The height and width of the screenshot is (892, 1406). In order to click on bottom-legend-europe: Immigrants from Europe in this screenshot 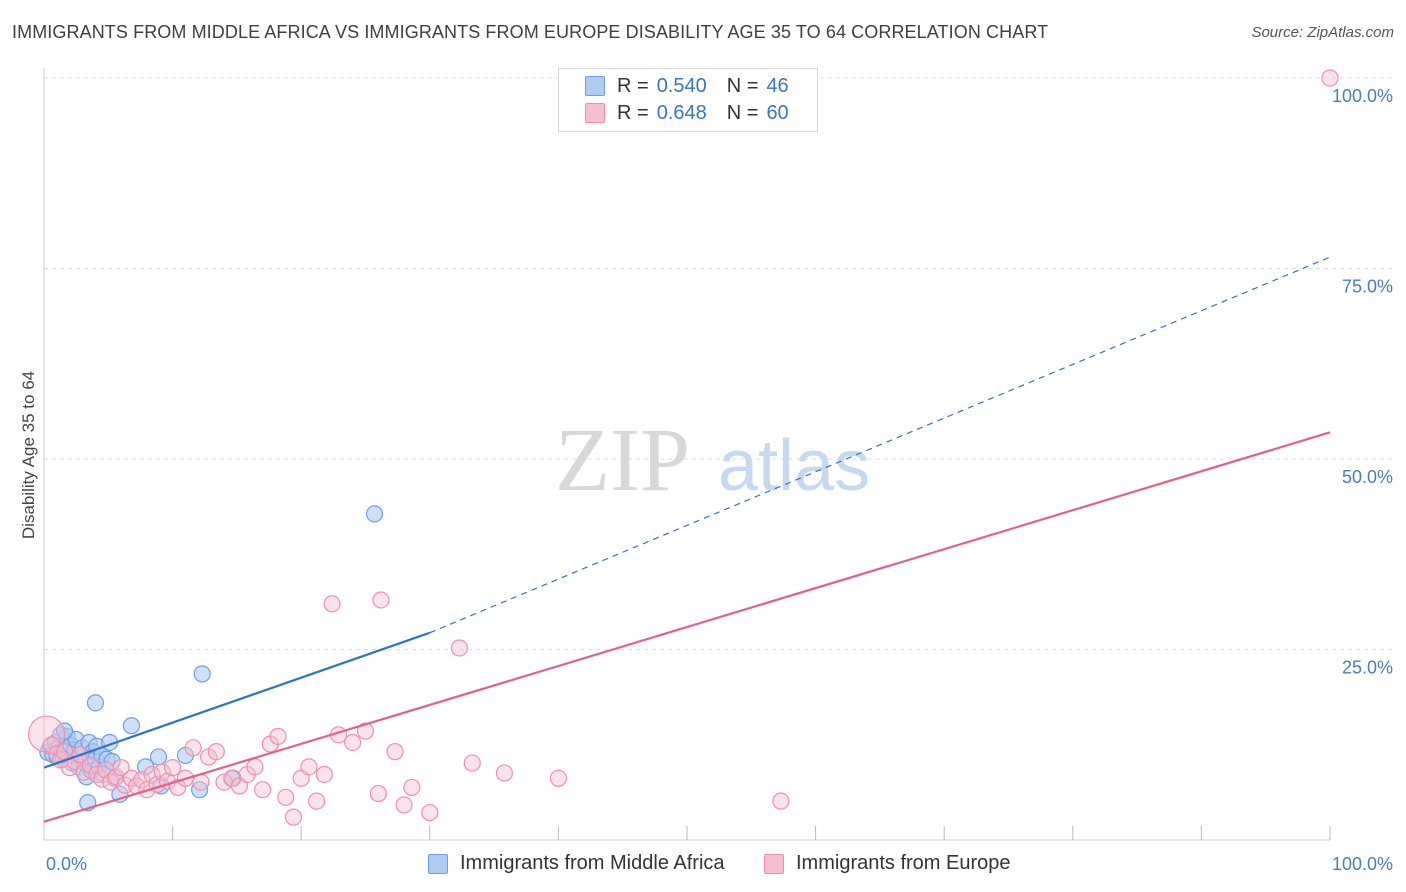, I will do `click(887, 863)`.